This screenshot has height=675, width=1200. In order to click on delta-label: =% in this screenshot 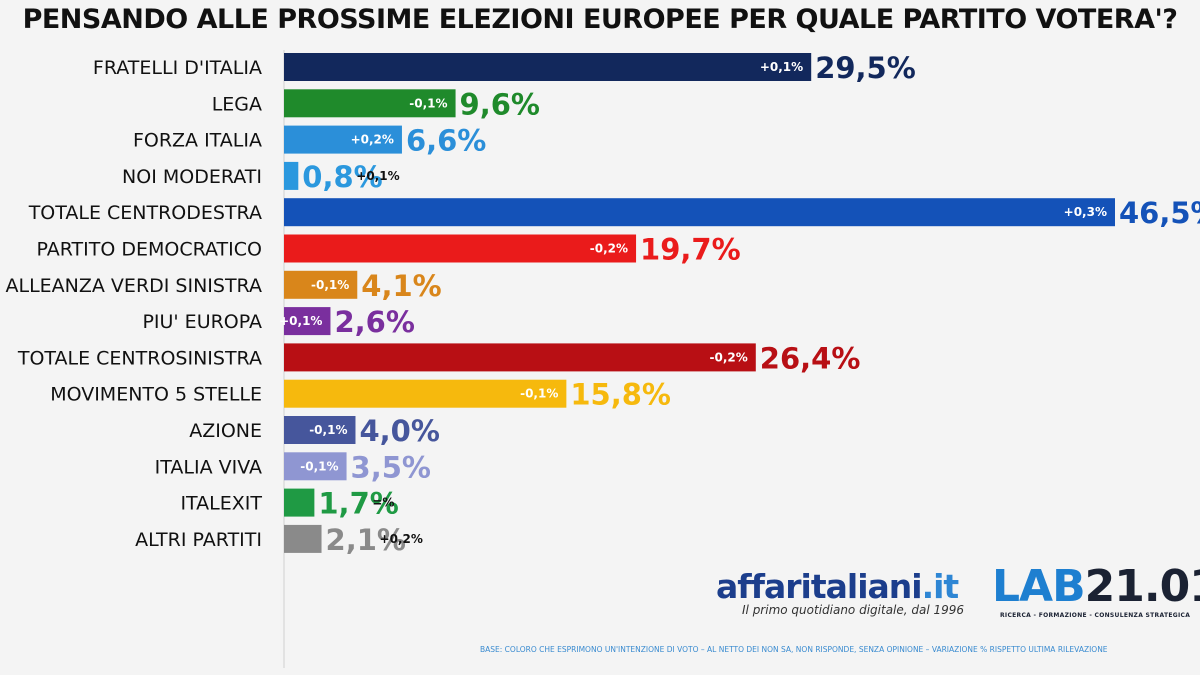, I will do `click(383, 503)`.